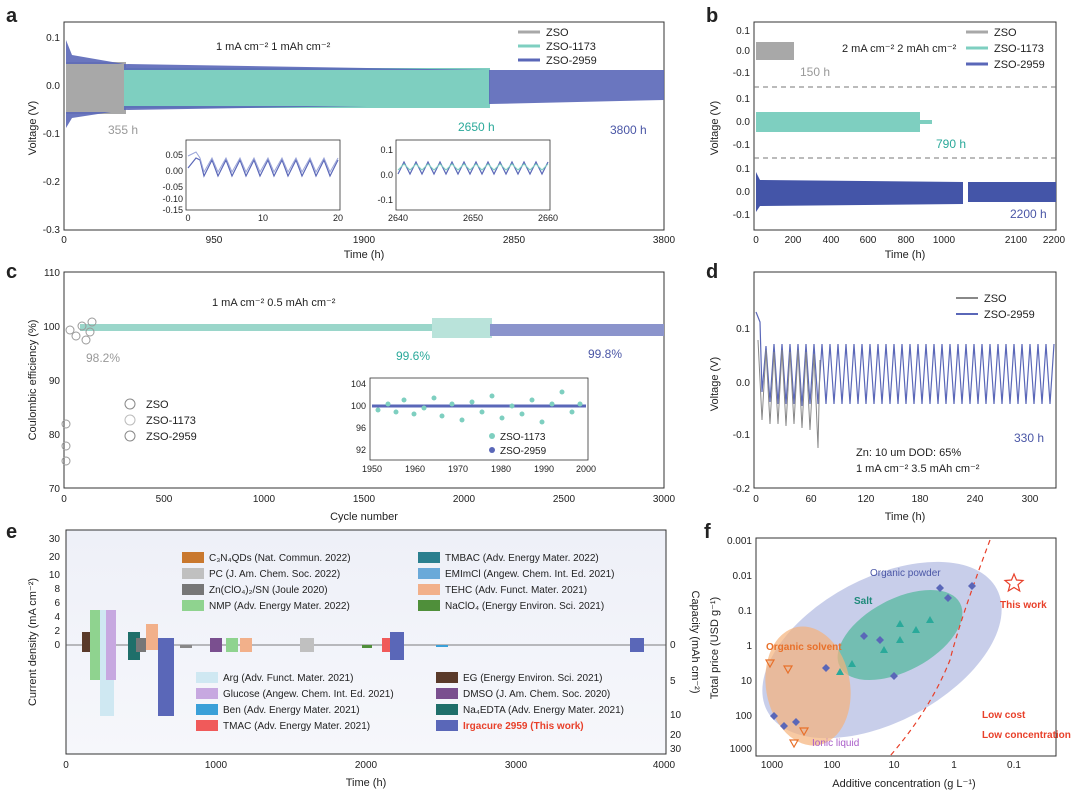 This screenshot has height=799, width=1080. I want to click on e-ytick-right: 10, so click(676, 715).